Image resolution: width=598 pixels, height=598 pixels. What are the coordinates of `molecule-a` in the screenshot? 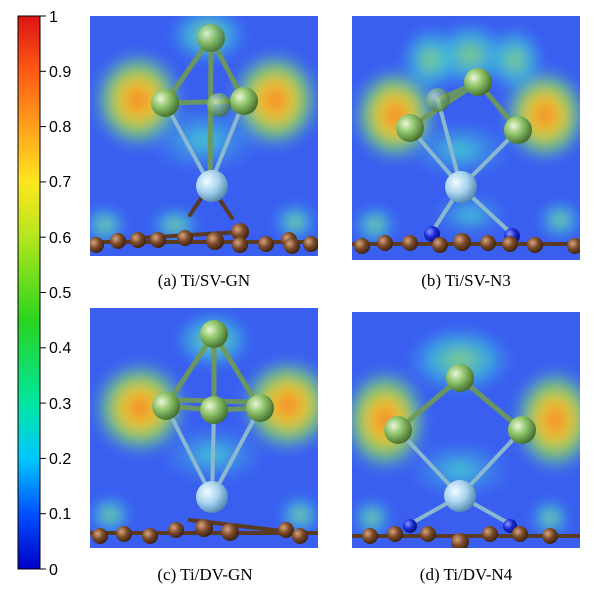 It's located at (204, 139).